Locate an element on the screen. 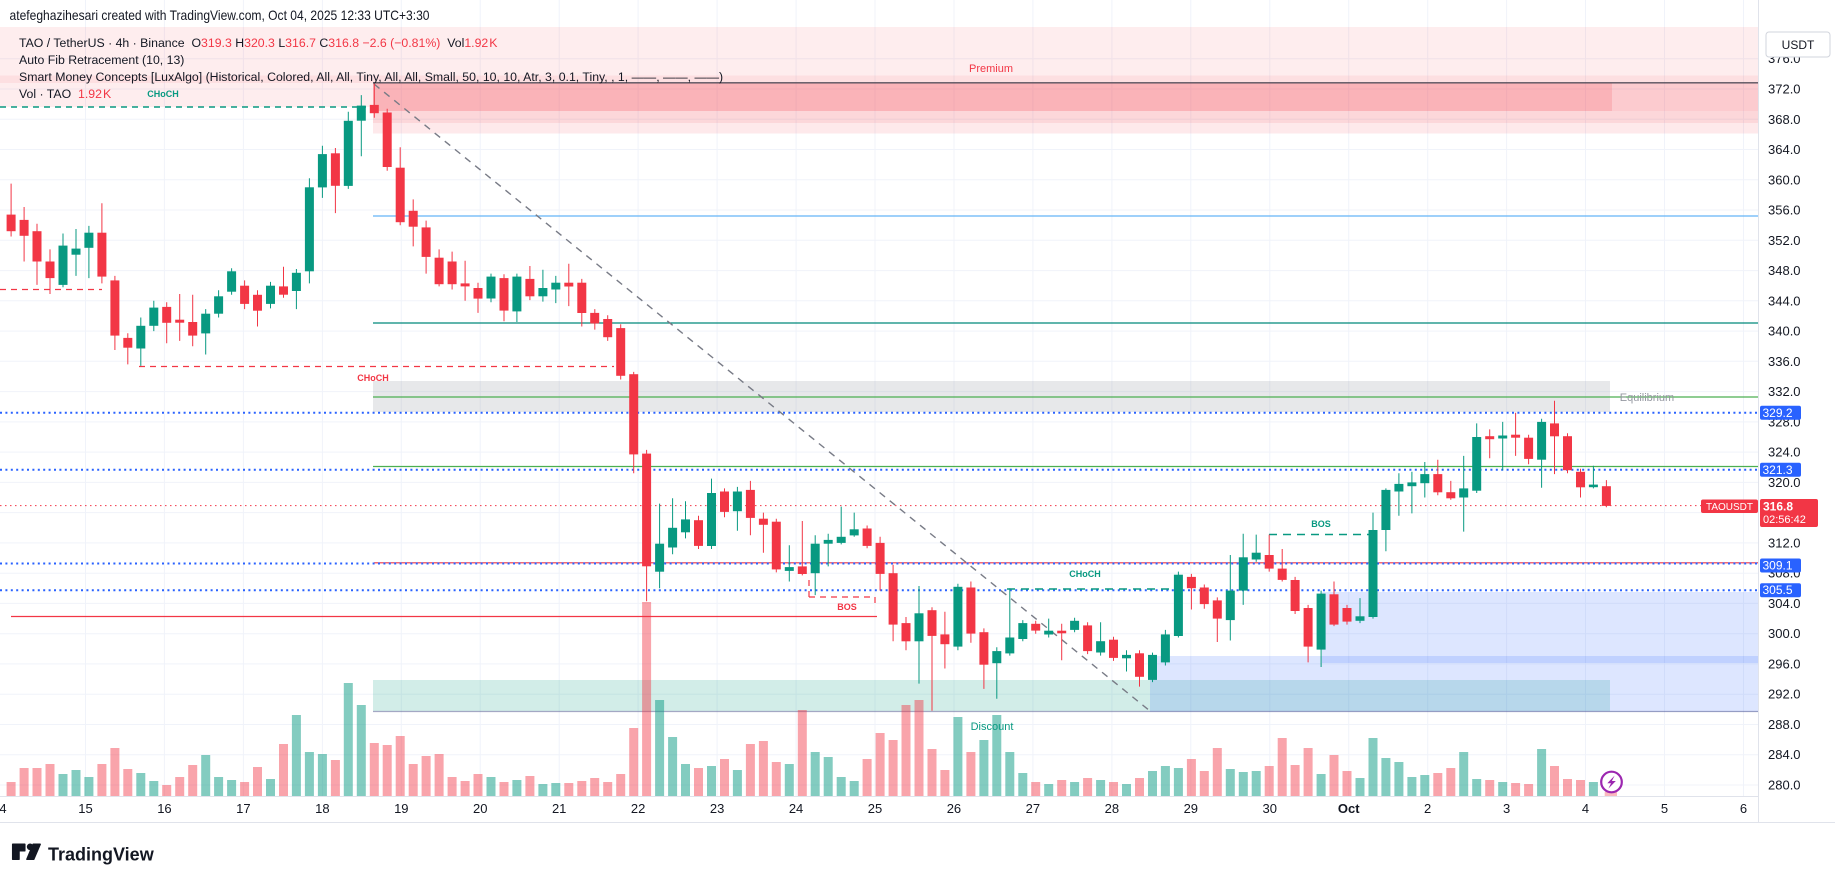 Image resolution: width=1835 pixels, height=888 pixels. svg-text: 320.0 is located at coordinates (1784, 482).